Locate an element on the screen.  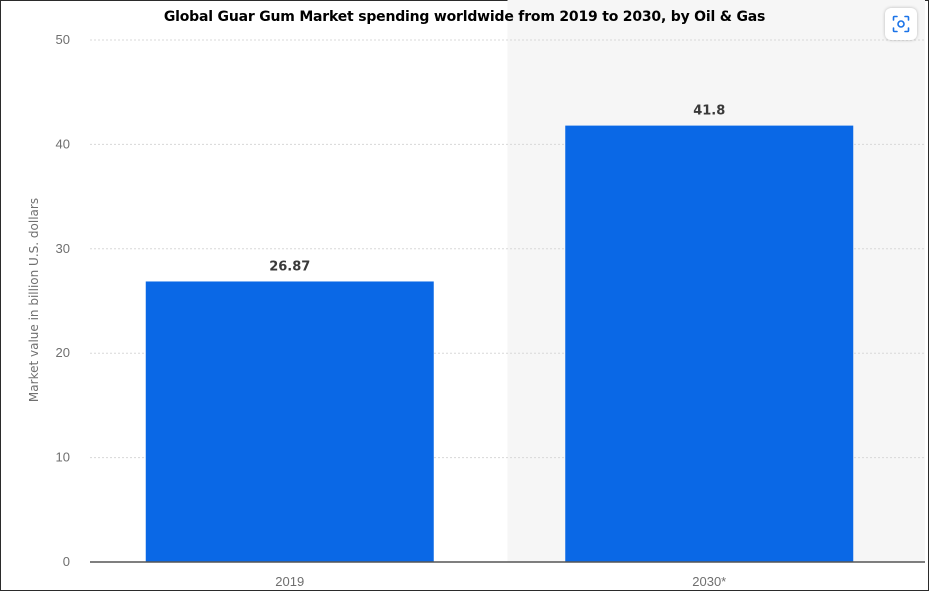
bar-value-label: 41.8 is located at coordinates (709, 111).